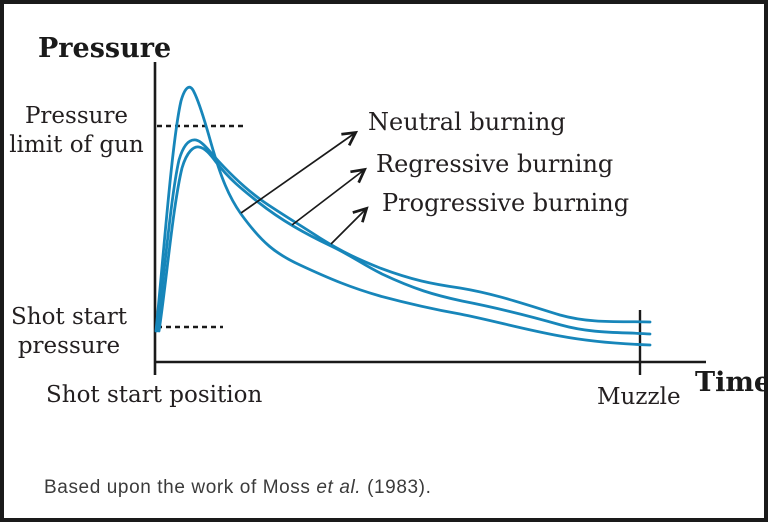  Describe the element at coordinates (731, 382) in the screenshot. I see `x-axis-title: Time` at that location.